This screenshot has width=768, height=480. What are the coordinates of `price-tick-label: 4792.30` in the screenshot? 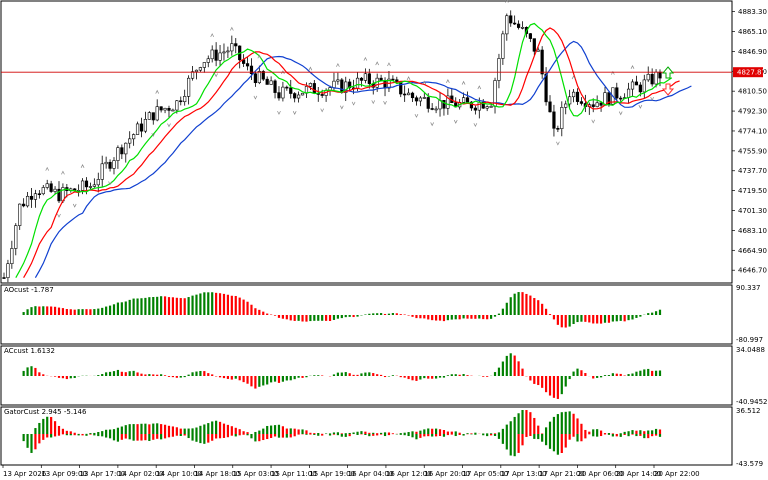 It's located at (752, 112).